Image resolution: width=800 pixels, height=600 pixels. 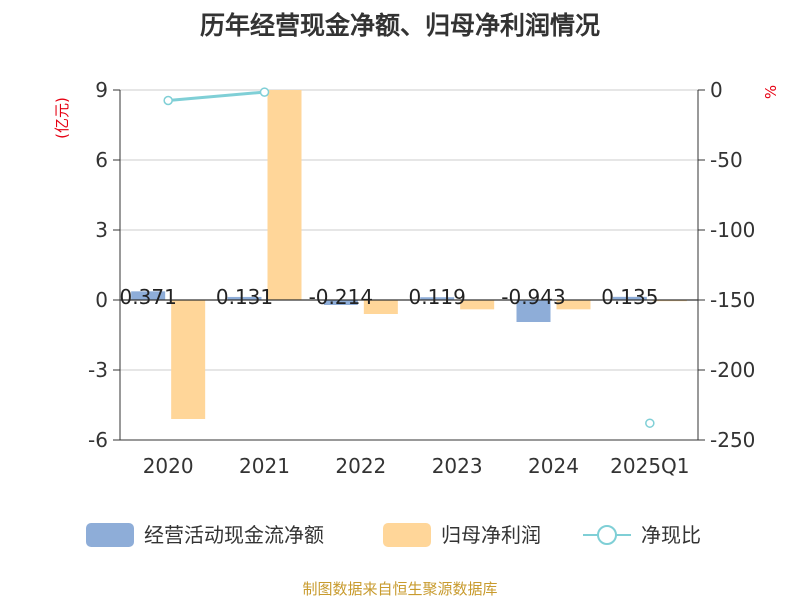 I want to click on bar-data-label: 0.135, so click(x=629, y=297).